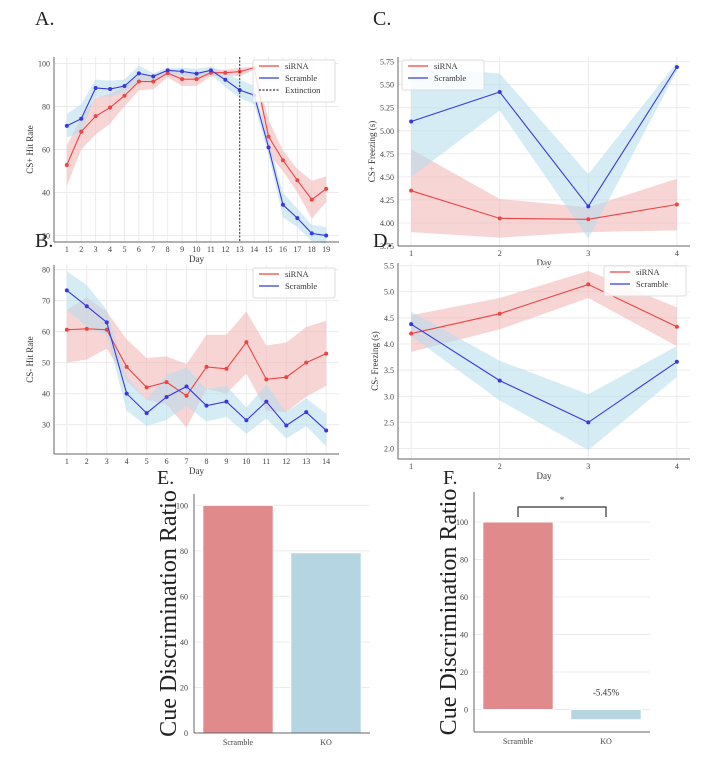 The width and height of the screenshot is (727, 768). Describe the element at coordinates (387, 177) in the screenshot. I see `y-tick-label: 4.50` at that location.